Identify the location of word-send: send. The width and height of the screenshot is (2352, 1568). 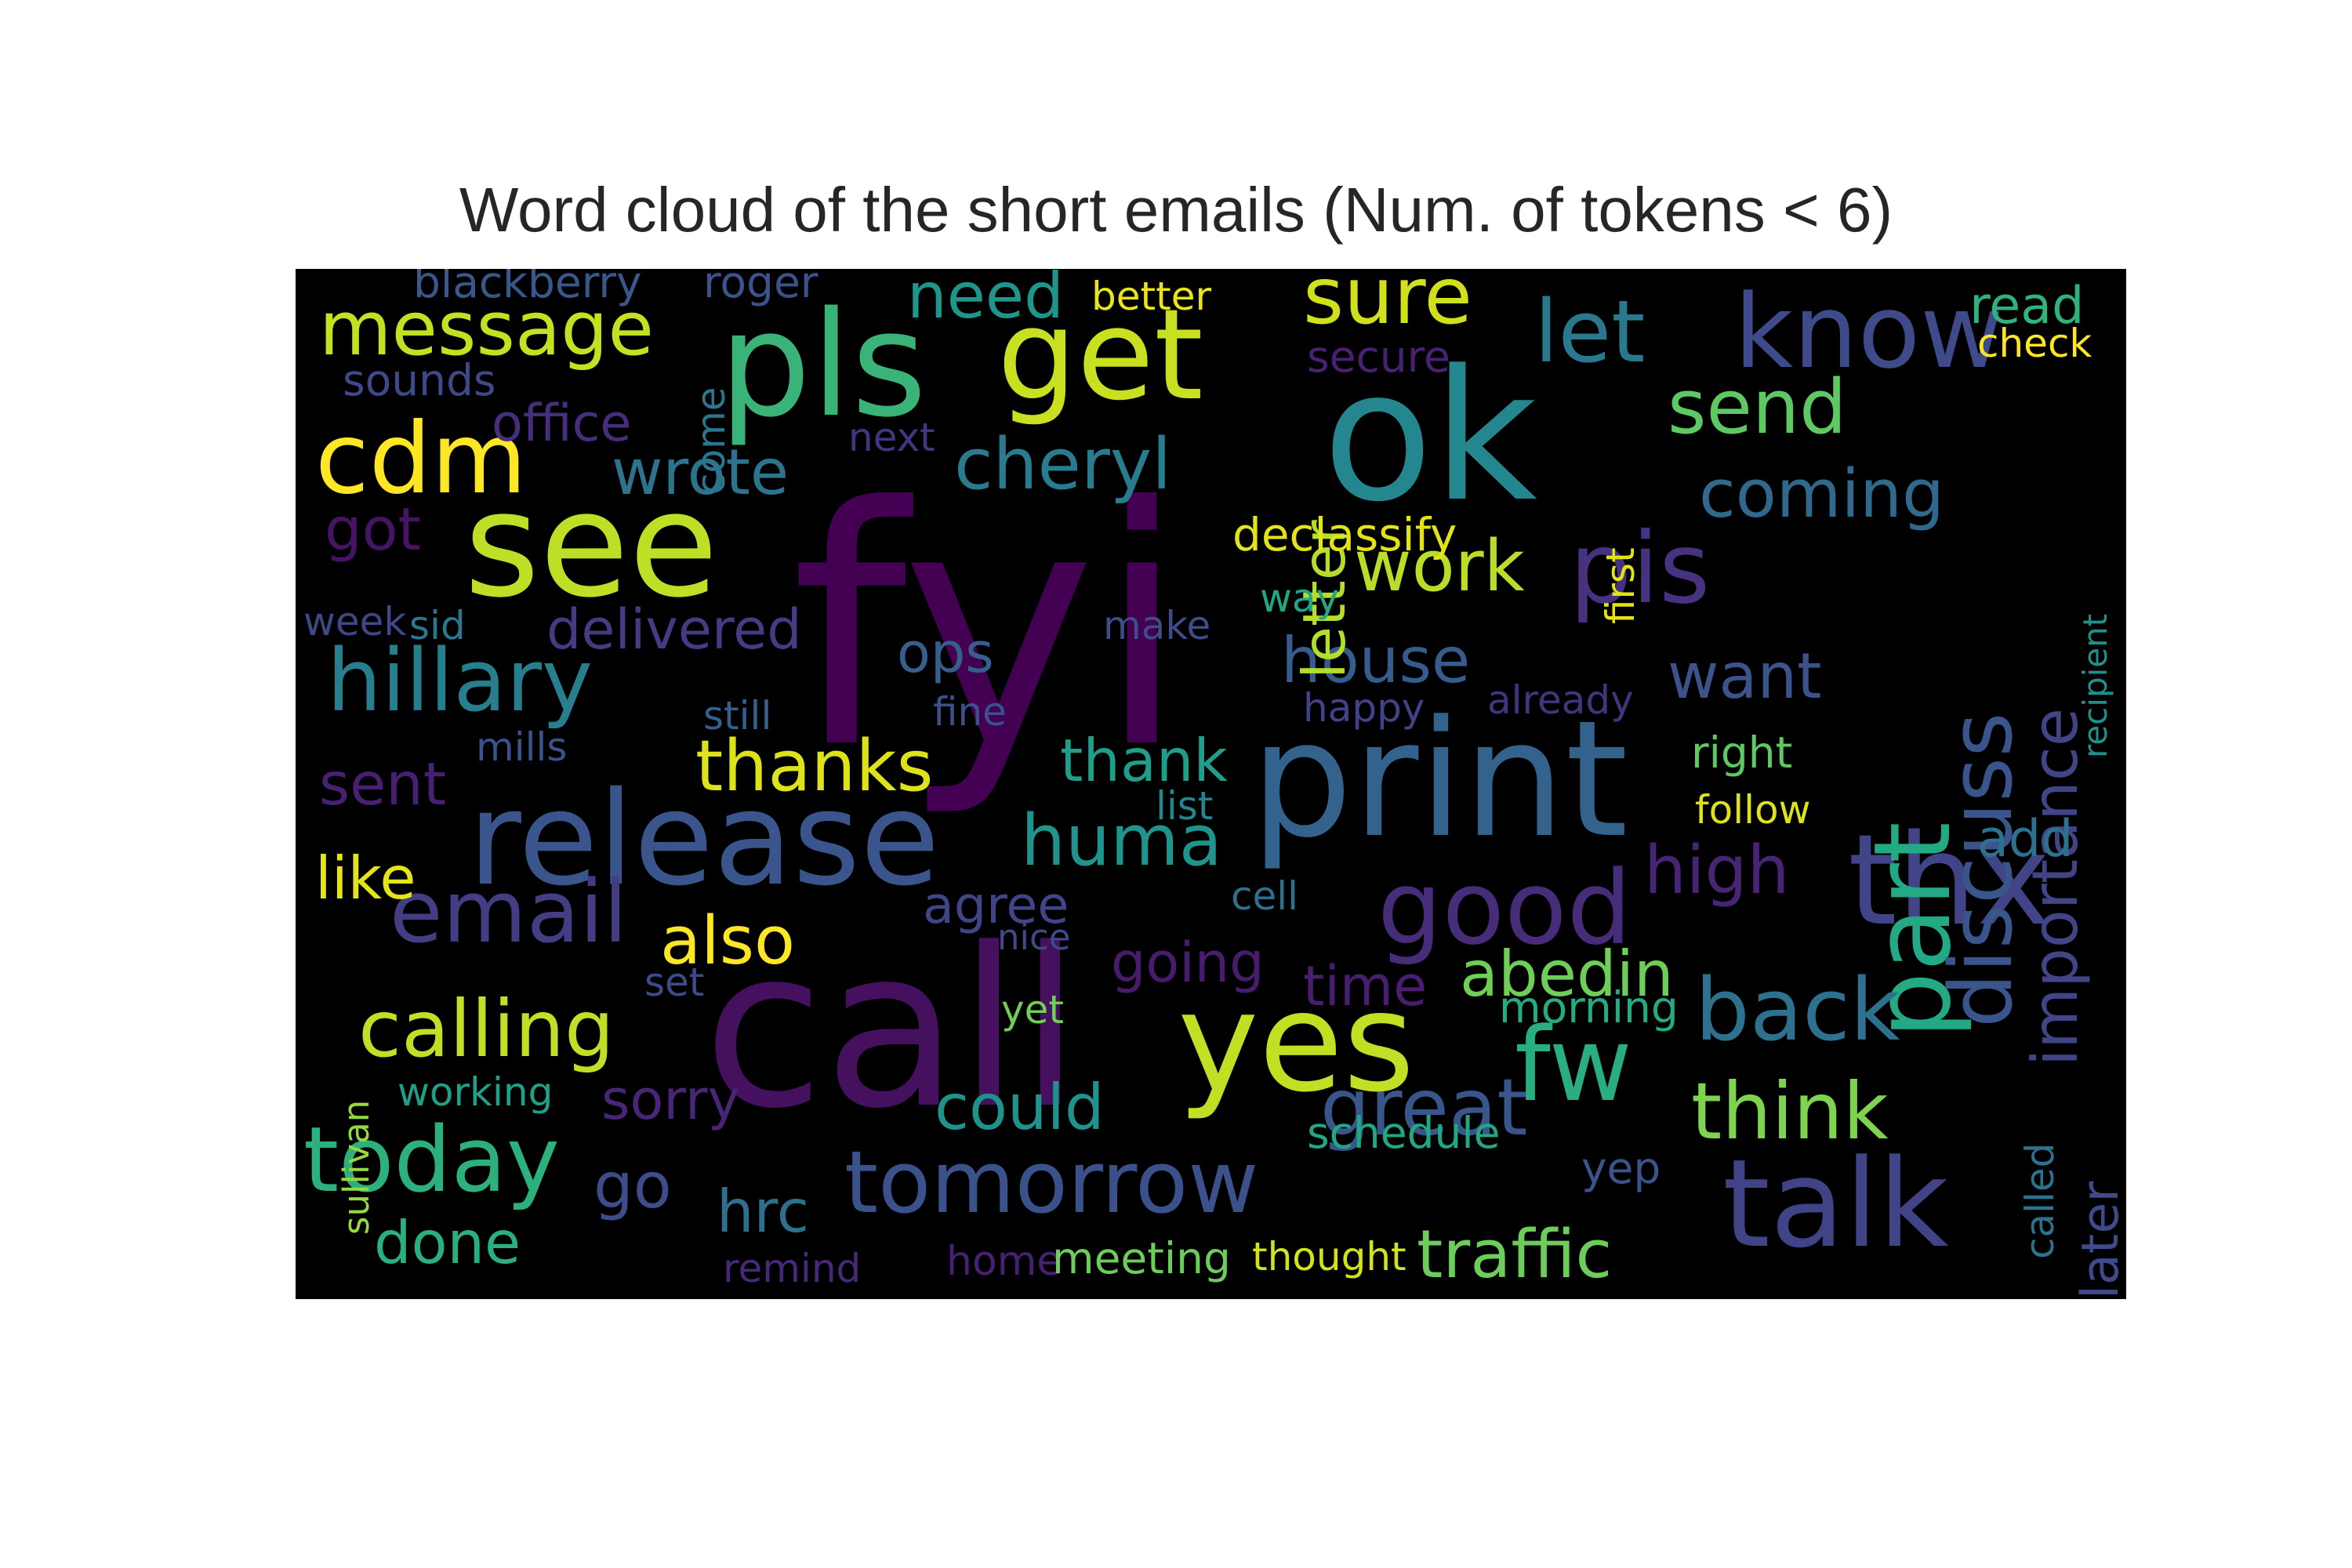
(1757, 408).